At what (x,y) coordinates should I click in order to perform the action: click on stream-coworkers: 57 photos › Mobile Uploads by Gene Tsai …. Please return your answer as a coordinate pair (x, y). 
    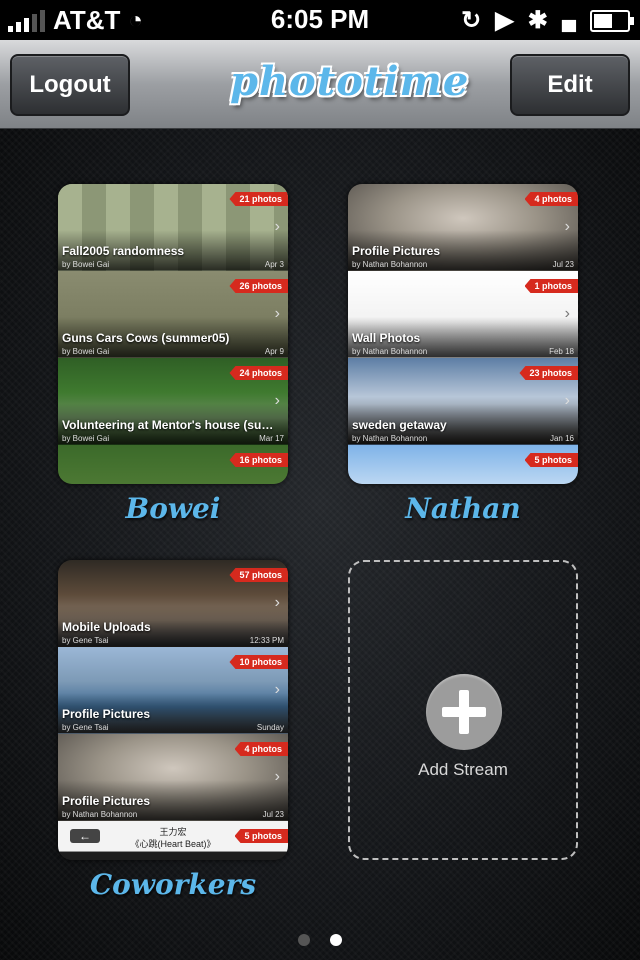
    Looking at the image, I should click on (173, 730).